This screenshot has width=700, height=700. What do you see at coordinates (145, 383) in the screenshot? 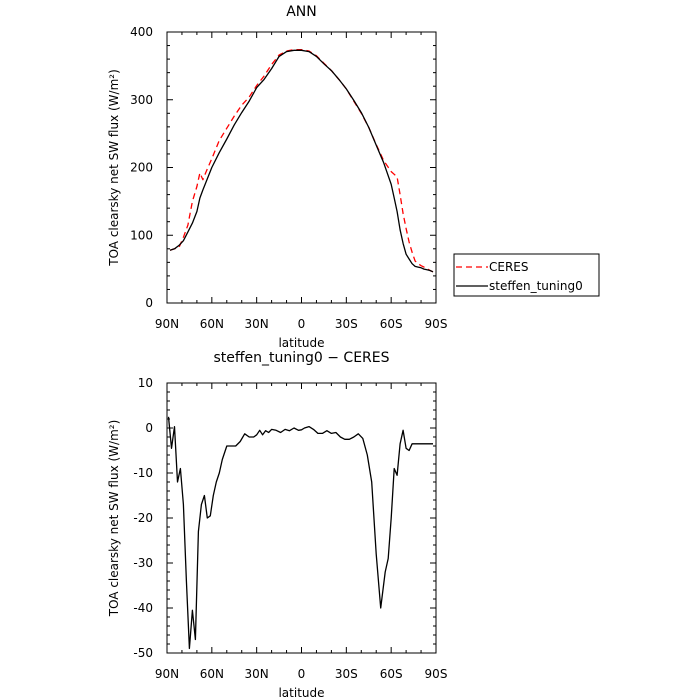
I see `y-tick-label: 10` at bounding box center [145, 383].